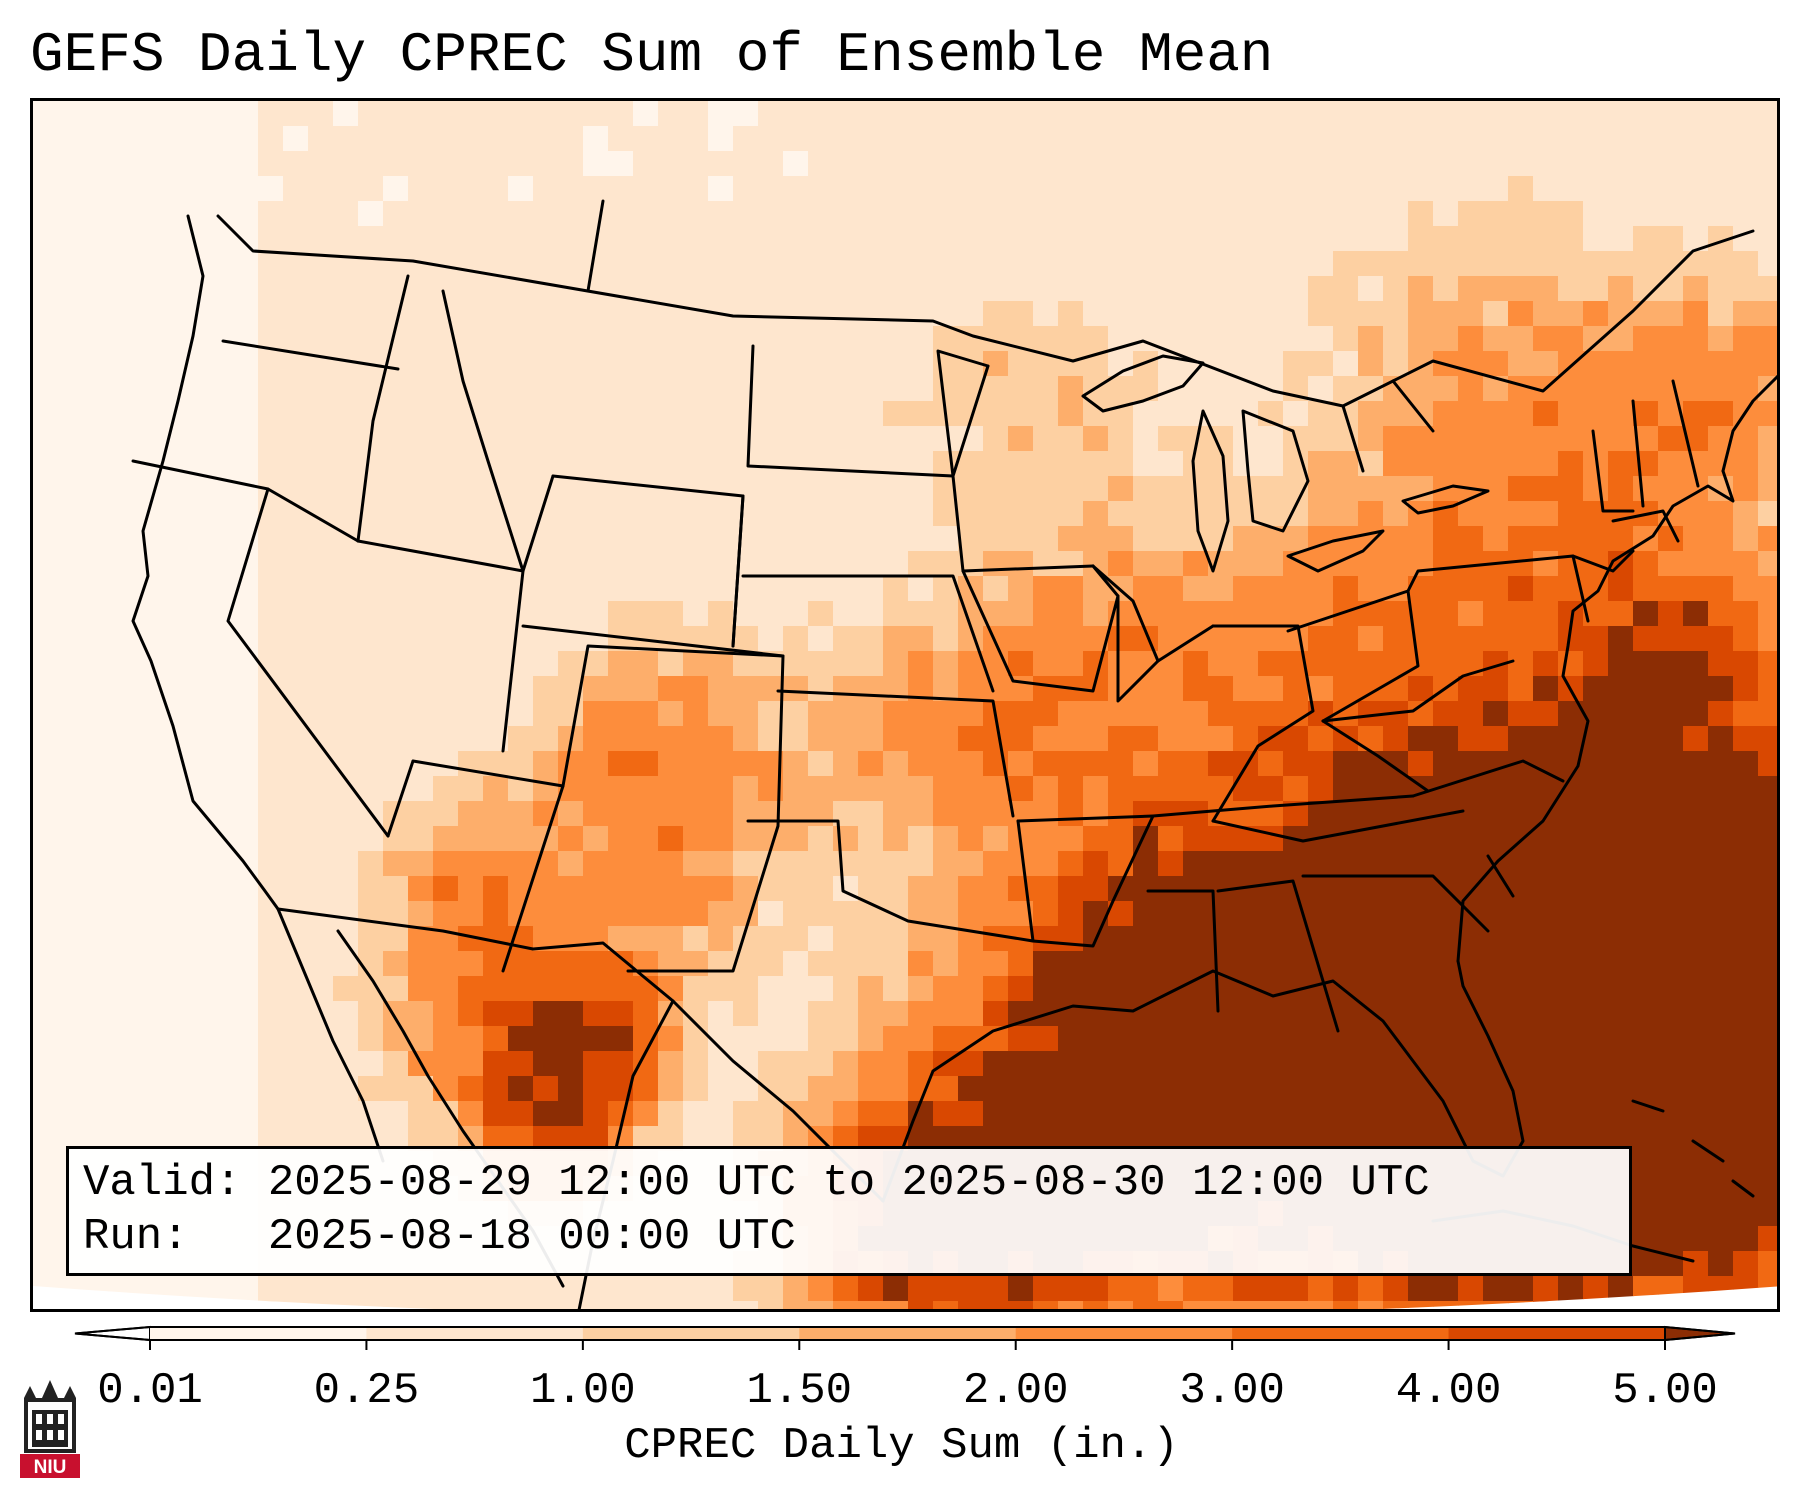 The height and width of the screenshot is (1500, 1803). Describe the element at coordinates (50, 1429) in the screenshot. I see `university-tower-icon: NIU` at that location.